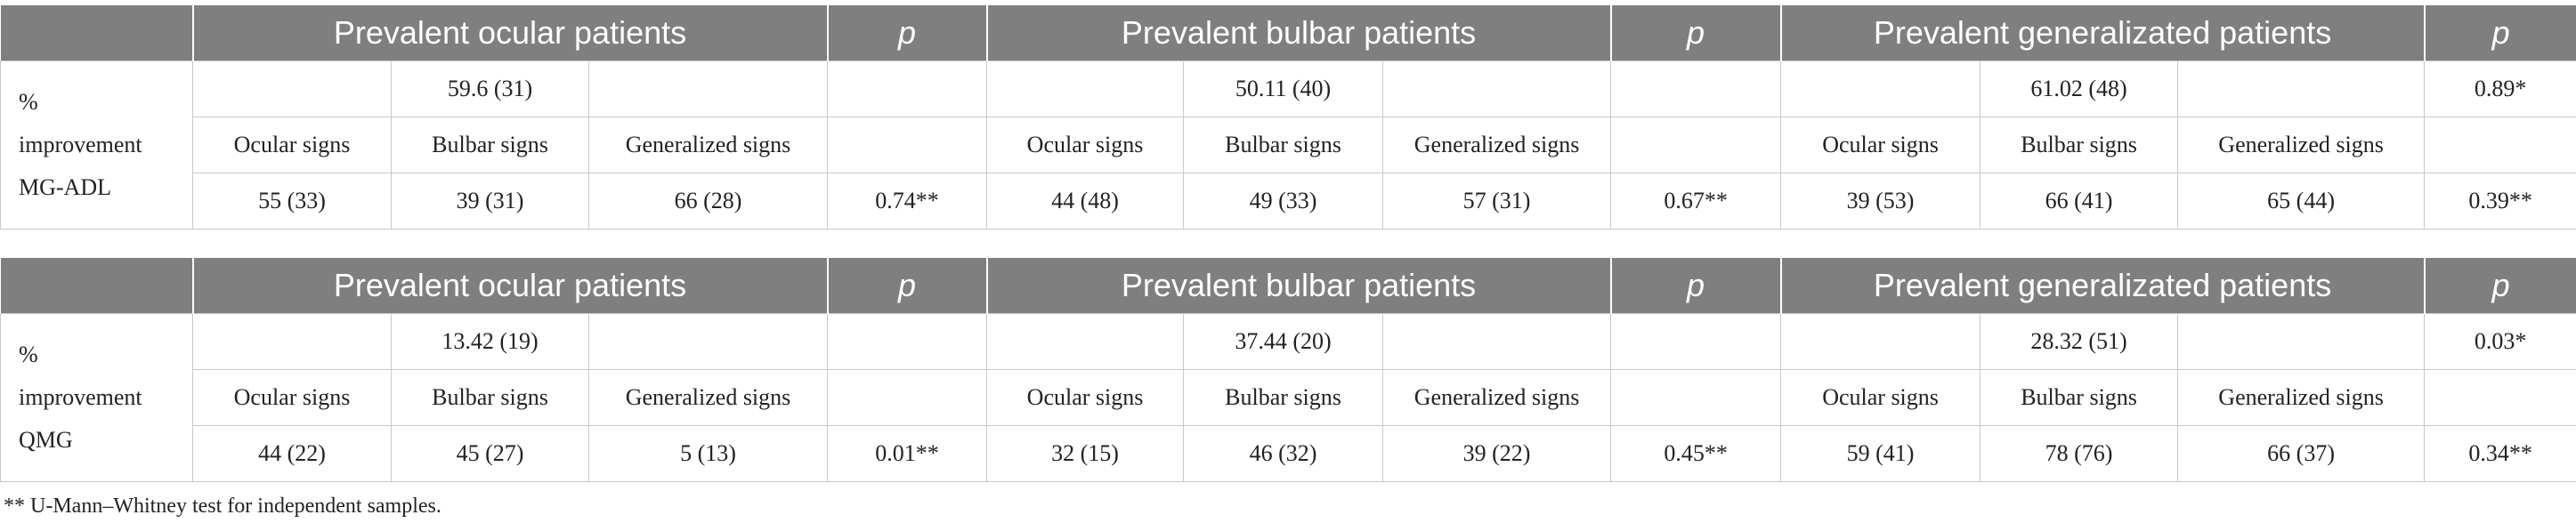  What do you see at coordinates (1085, 201) in the screenshot?
I see `cell: 44 (48)` at bounding box center [1085, 201].